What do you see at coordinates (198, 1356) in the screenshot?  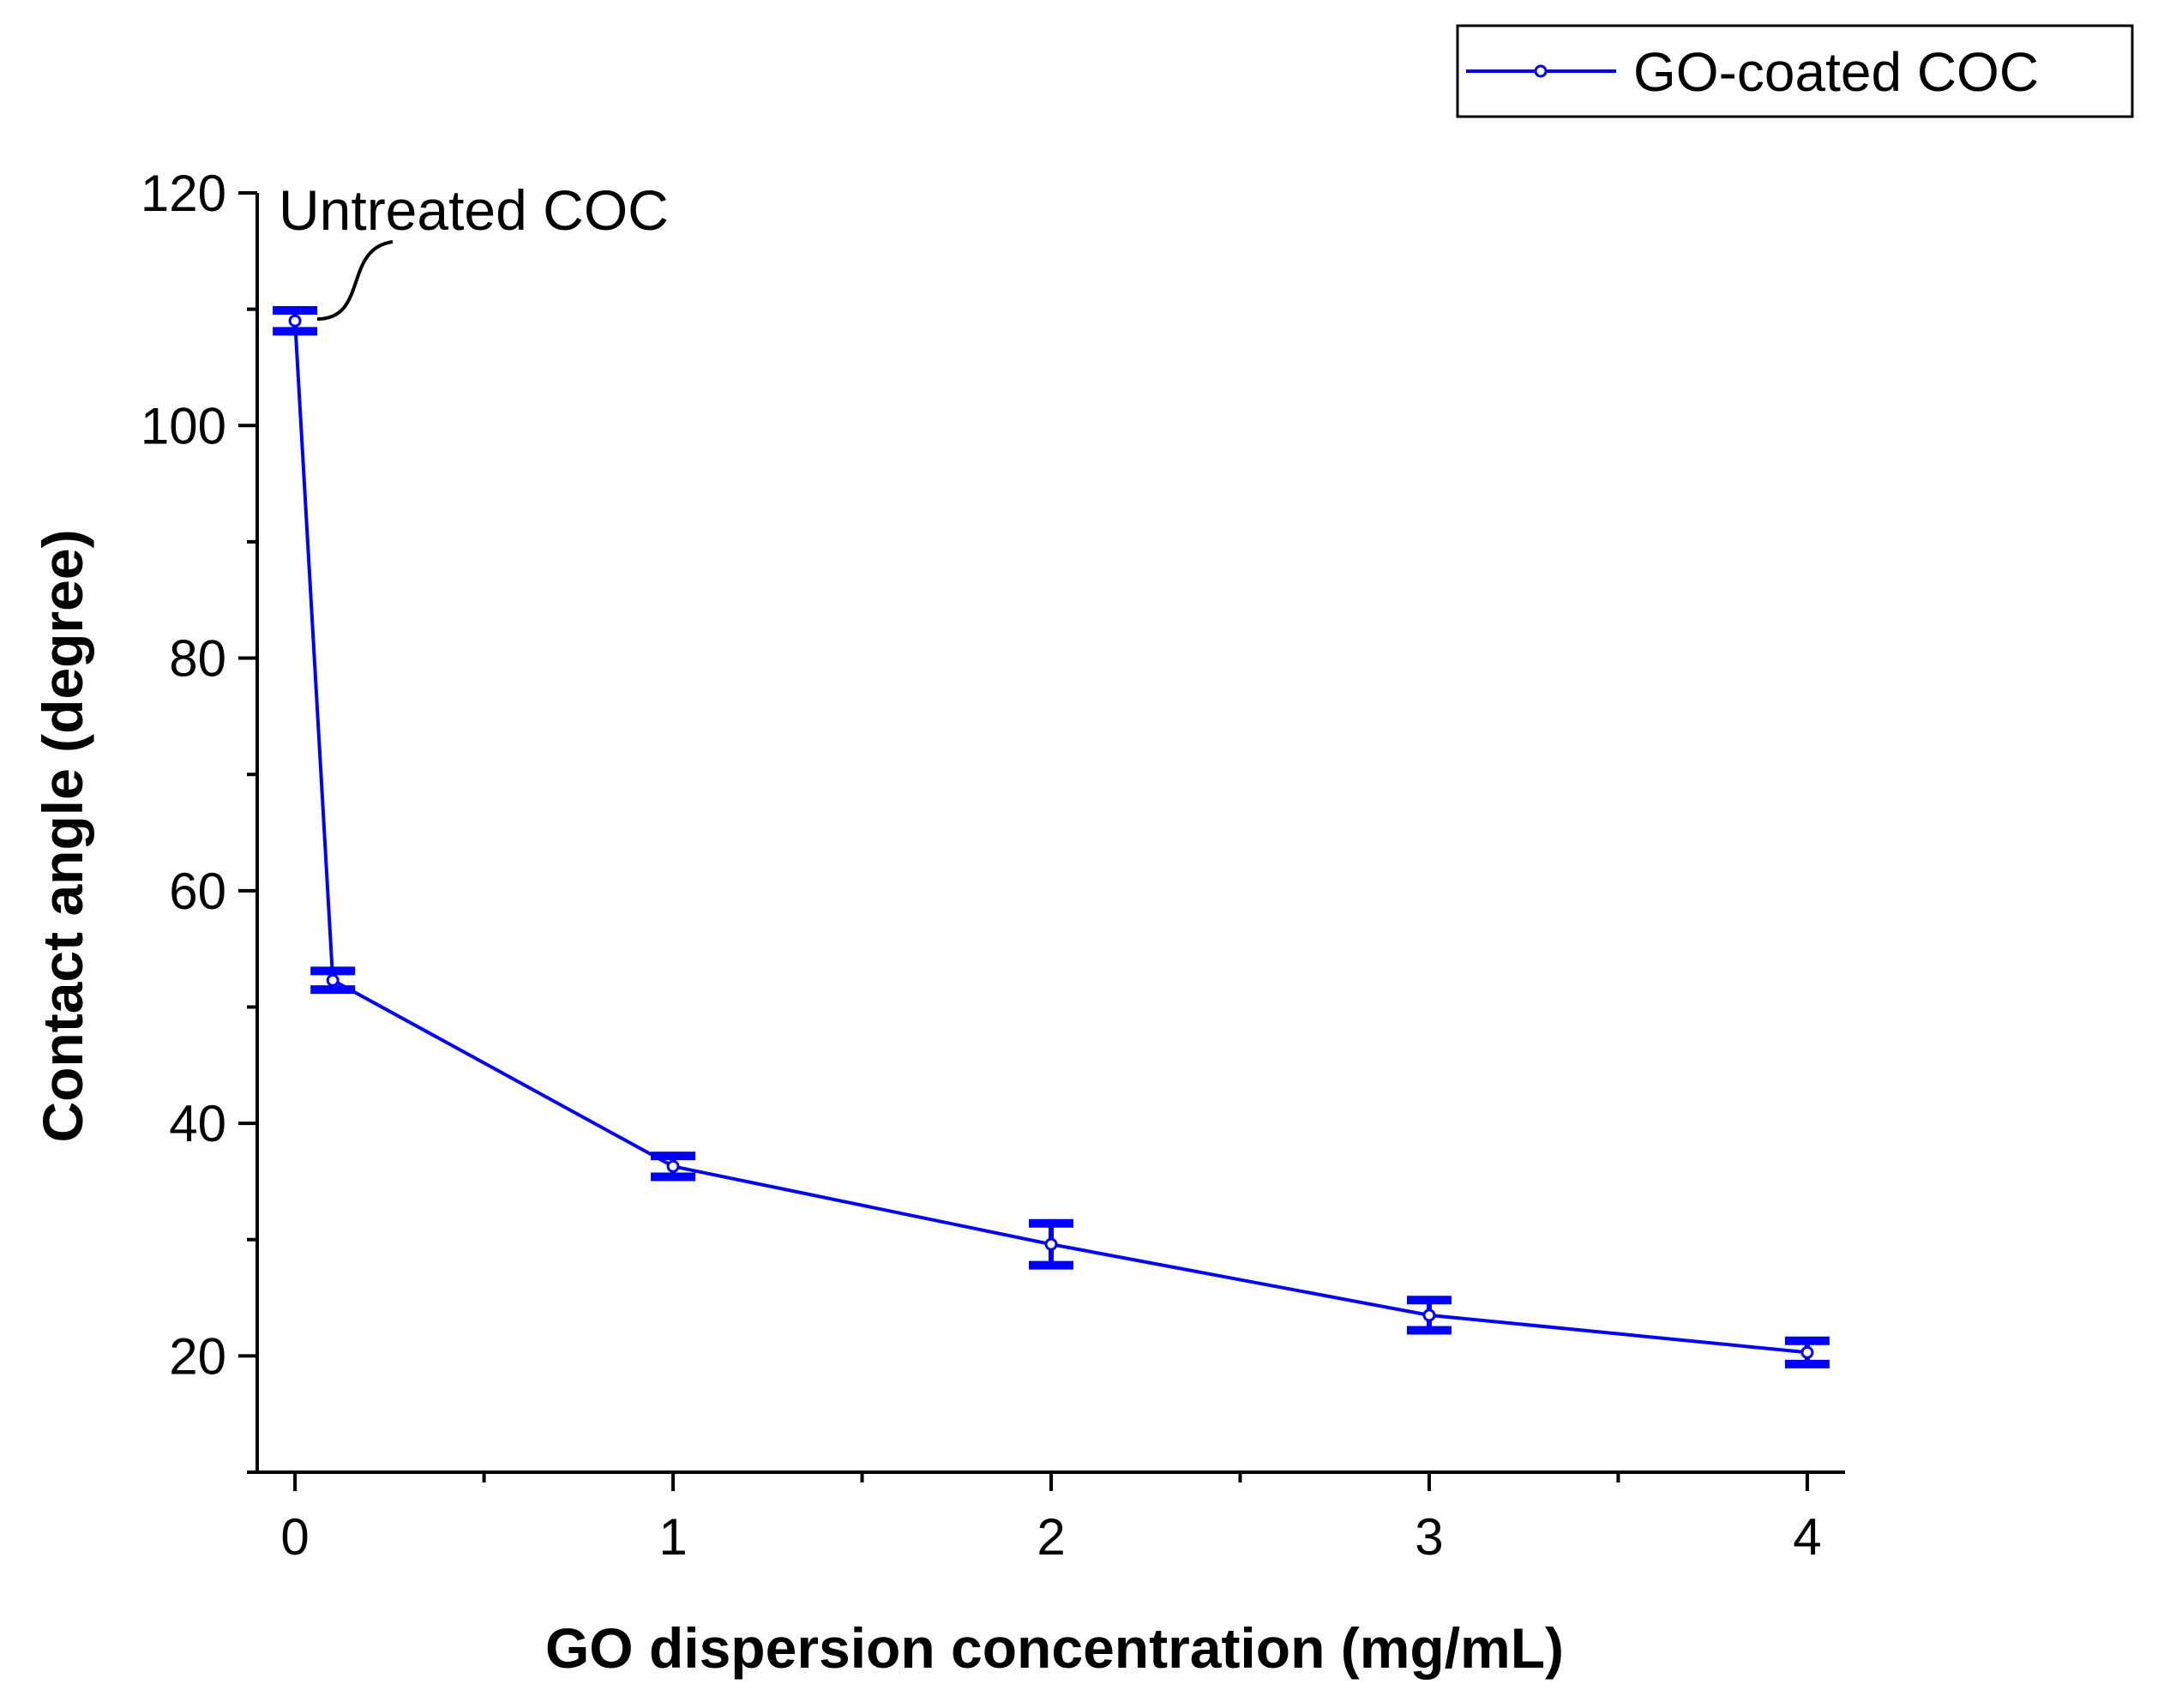 I see `y-tick-label: 20` at bounding box center [198, 1356].